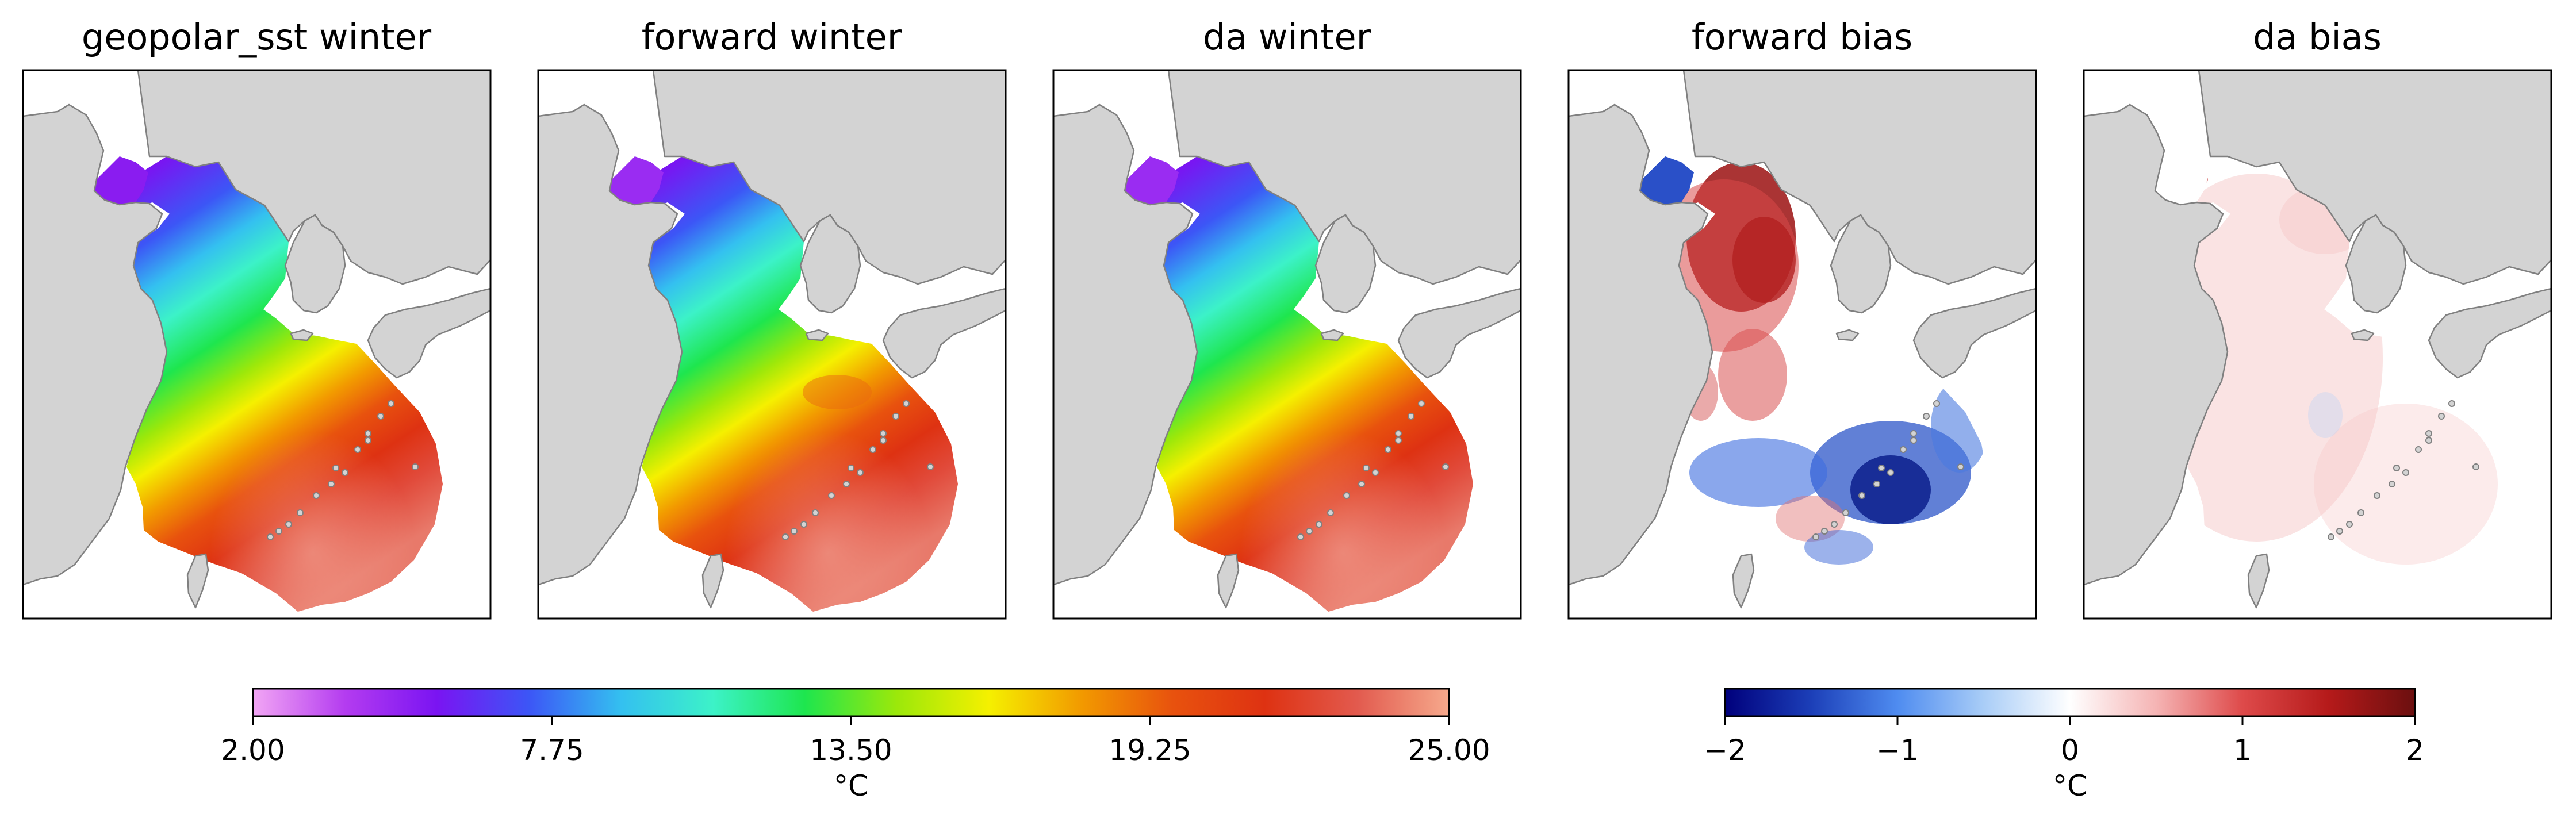  I want to click on sst-colorbar-tick-label: 13.50, so click(851, 750).